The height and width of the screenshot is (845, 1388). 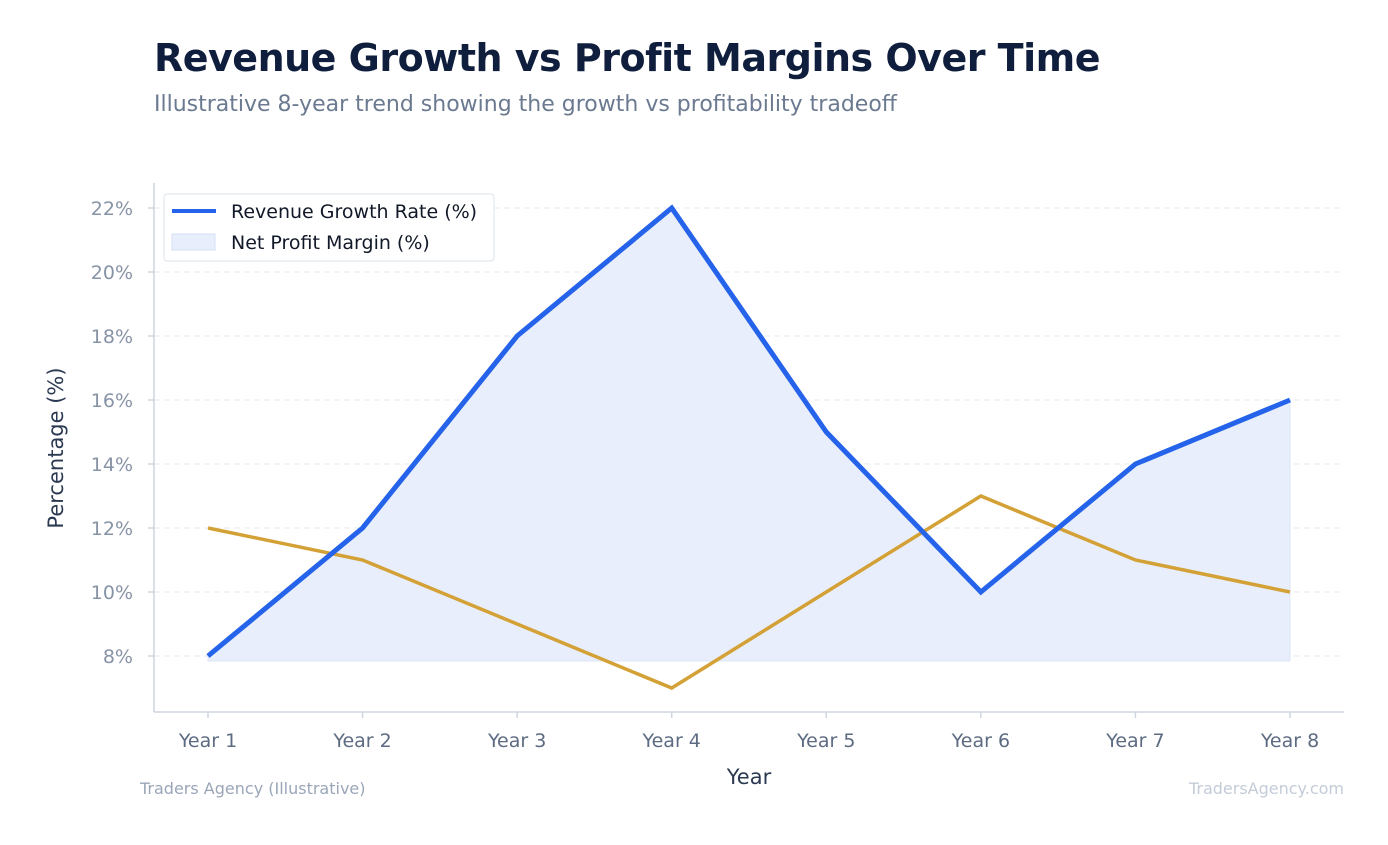 I want to click on y-tick-label: 20%, so click(x=112, y=273).